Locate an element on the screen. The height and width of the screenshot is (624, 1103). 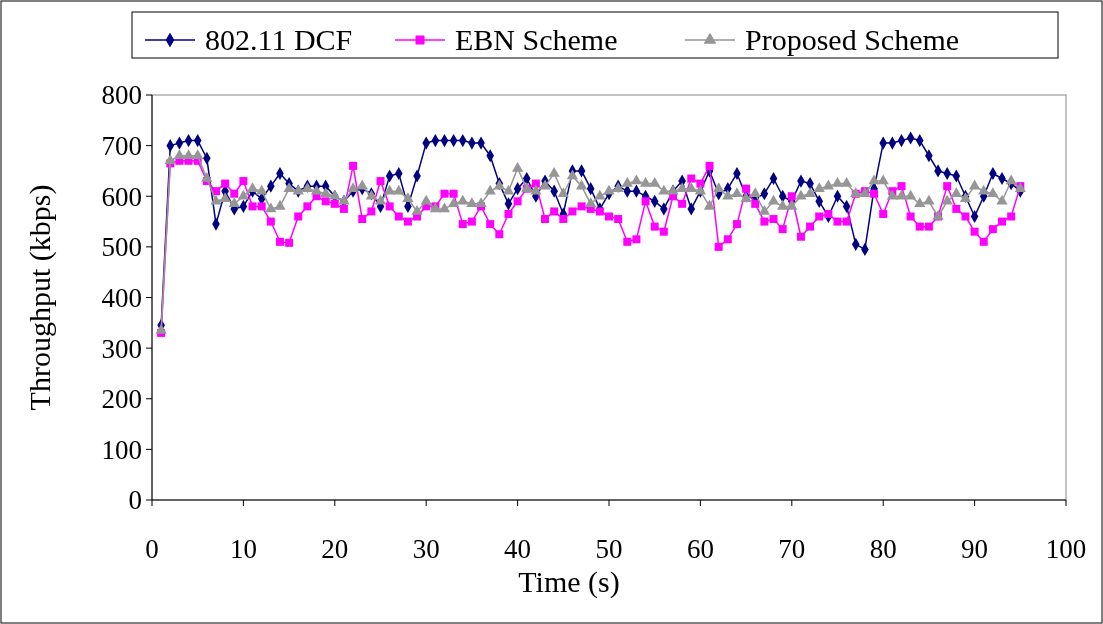
x-tick-label: 80 is located at coordinates (883, 549).